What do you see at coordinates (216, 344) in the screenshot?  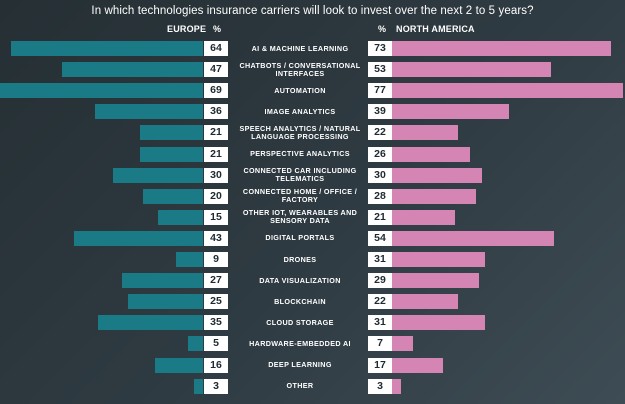 I see `europe-value-label: 5` at bounding box center [216, 344].